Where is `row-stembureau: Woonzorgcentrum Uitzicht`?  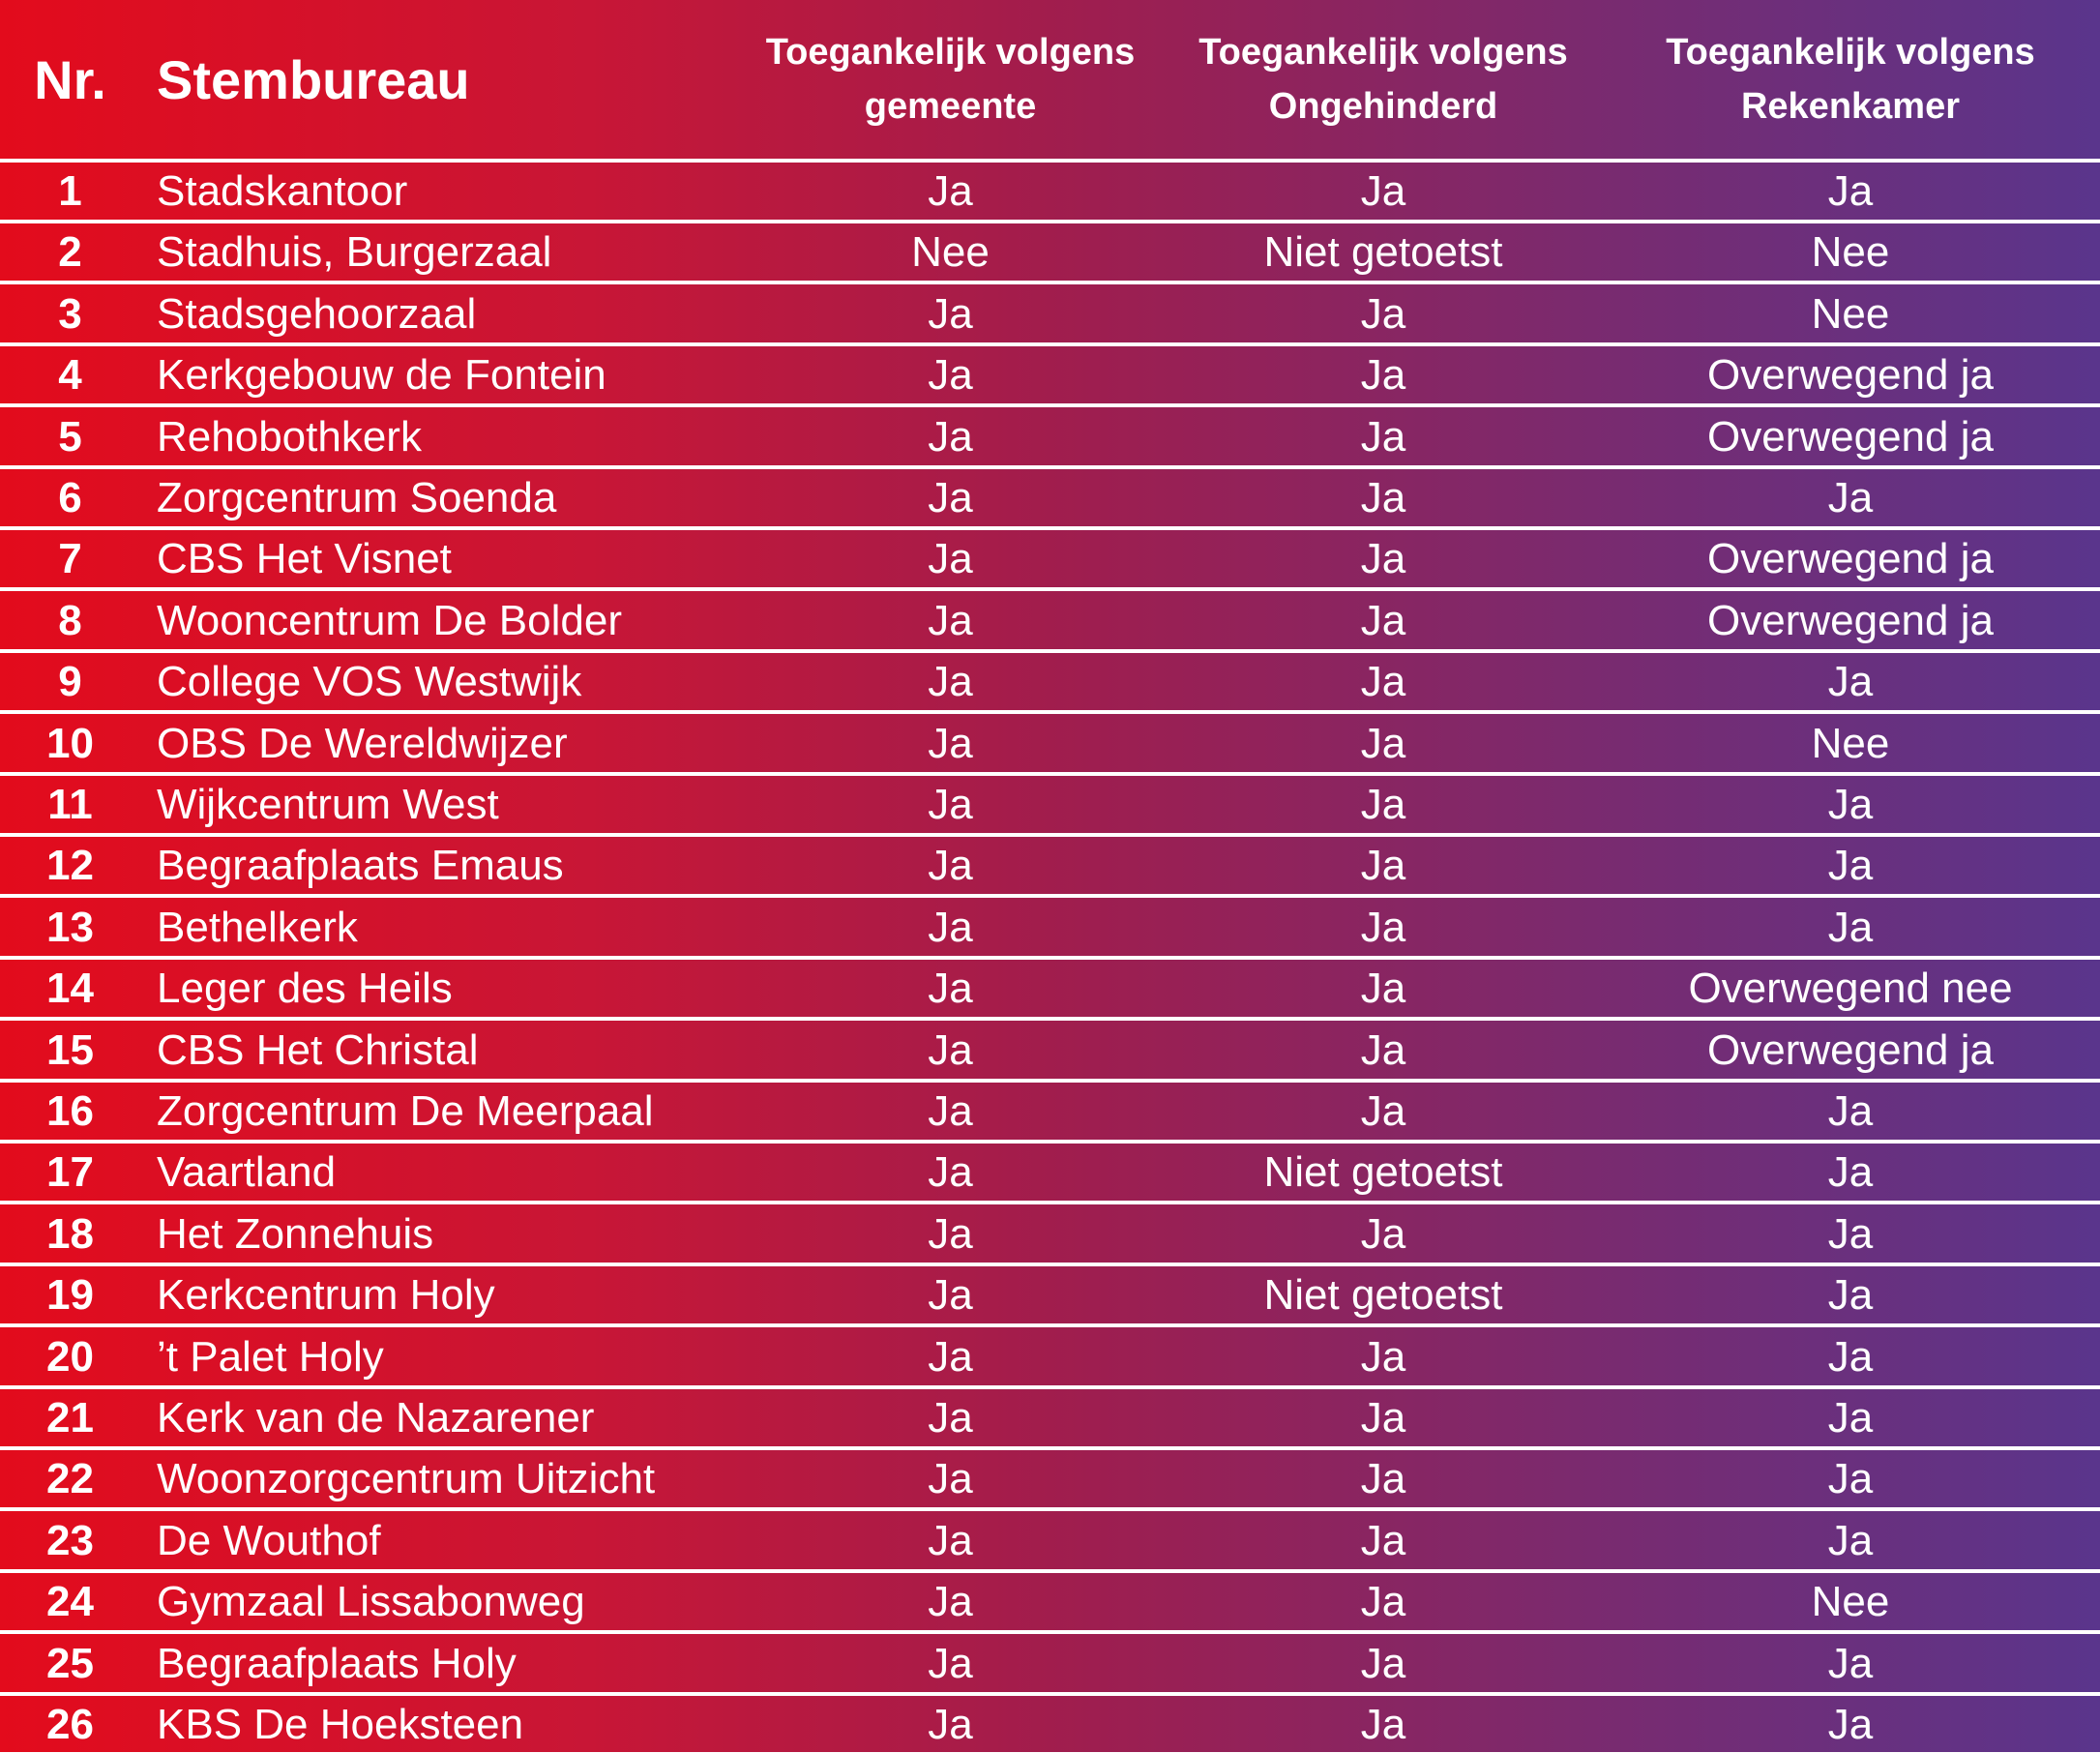 row-stembureau: Woonzorgcentrum Uitzicht is located at coordinates (406, 1478).